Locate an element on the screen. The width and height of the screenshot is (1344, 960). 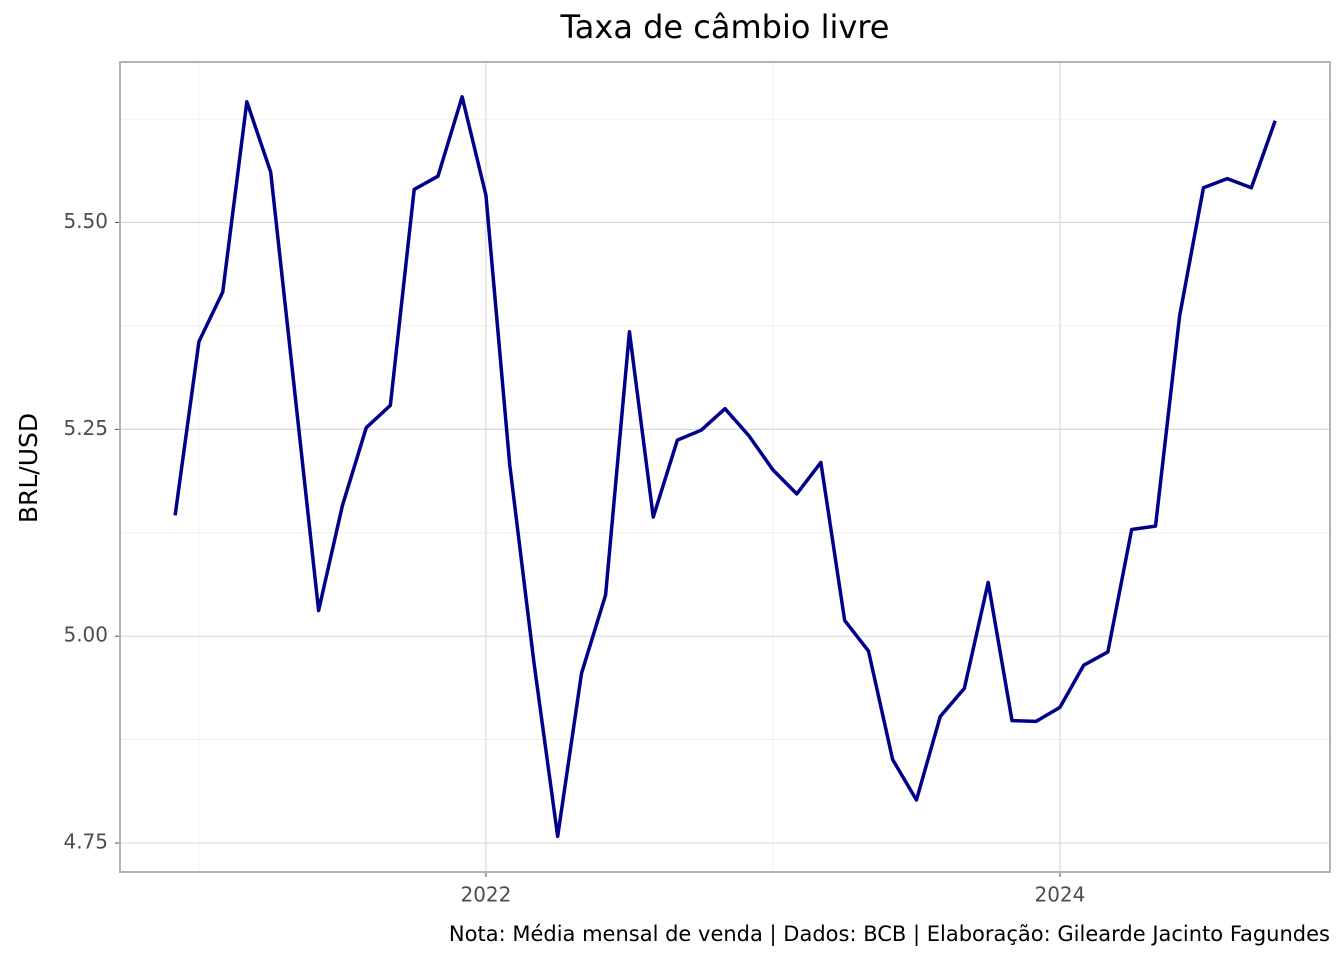
y-tick-label: 5.50 is located at coordinates (85, 221).